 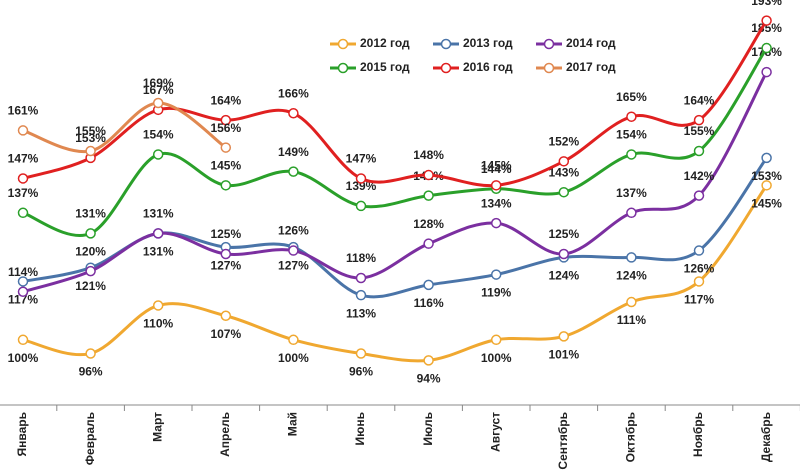 What do you see at coordinates (632, 320) in the screenshot?
I see `data-label: 111%` at bounding box center [632, 320].